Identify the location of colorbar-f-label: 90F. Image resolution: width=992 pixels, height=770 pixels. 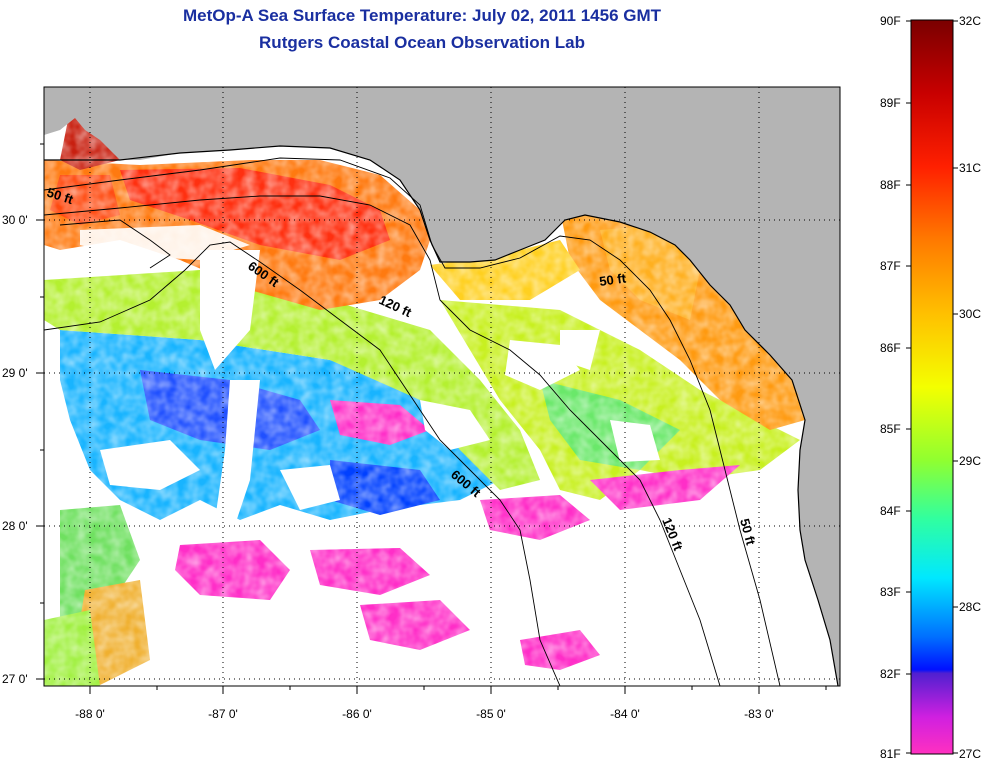
(890, 21).